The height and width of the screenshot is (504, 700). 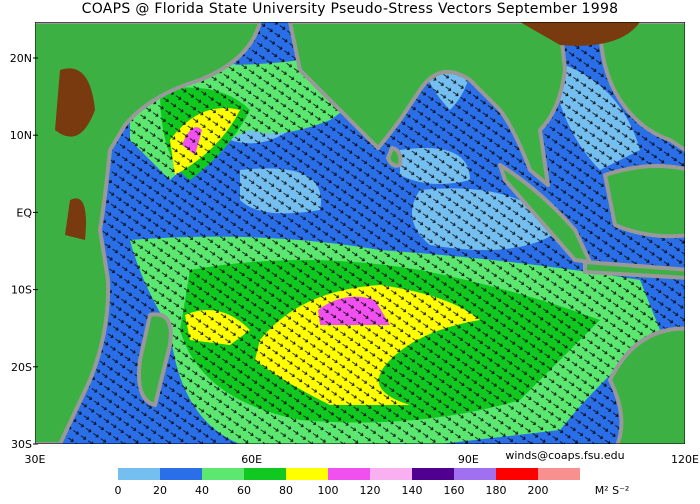 I want to click on colorbar-tick-label: 100, so click(x=328, y=490).